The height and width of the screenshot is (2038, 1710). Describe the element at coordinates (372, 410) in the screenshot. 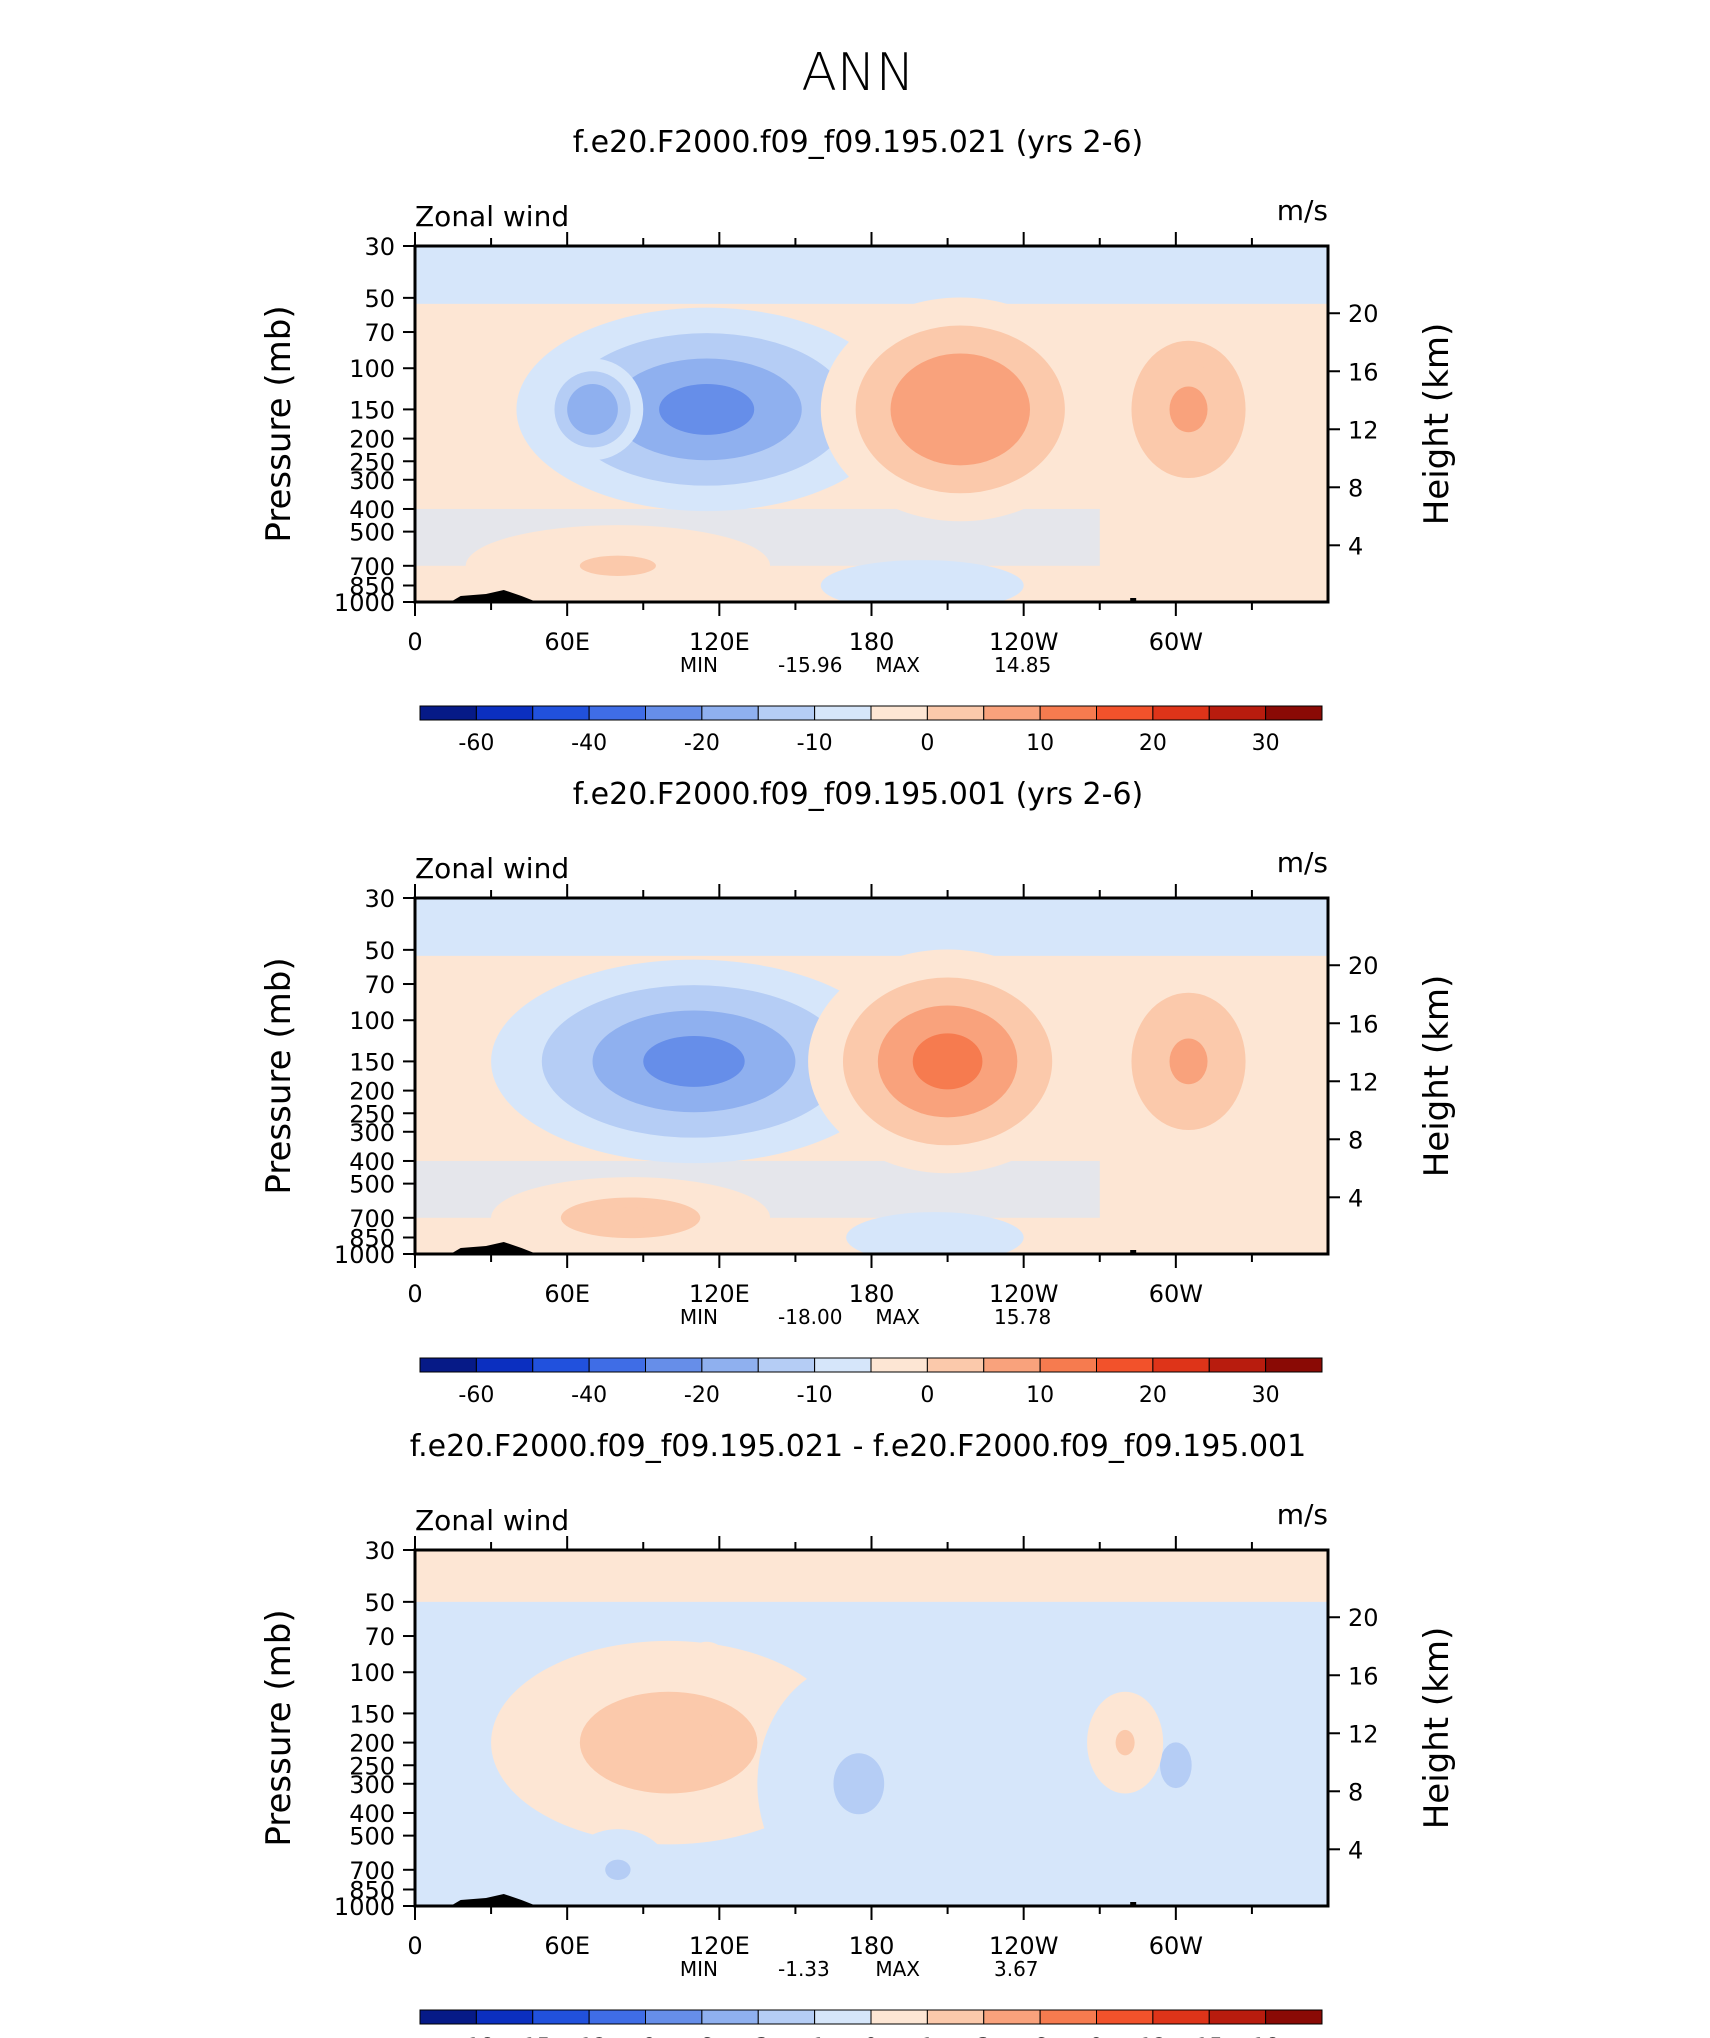

I see `y-tick-label: 150` at that location.